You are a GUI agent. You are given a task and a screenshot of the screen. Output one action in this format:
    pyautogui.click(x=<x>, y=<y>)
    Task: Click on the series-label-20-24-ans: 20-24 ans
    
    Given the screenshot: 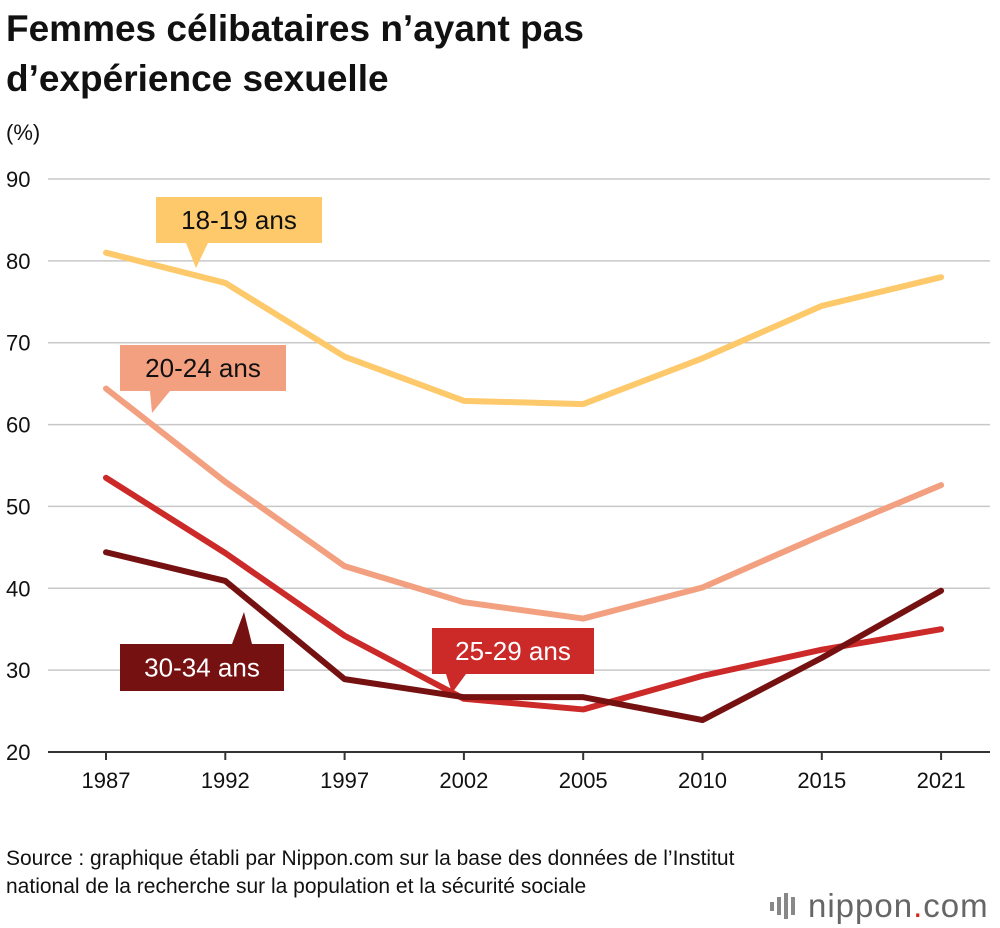 What is the action you would take?
    pyautogui.click(x=203, y=368)
    